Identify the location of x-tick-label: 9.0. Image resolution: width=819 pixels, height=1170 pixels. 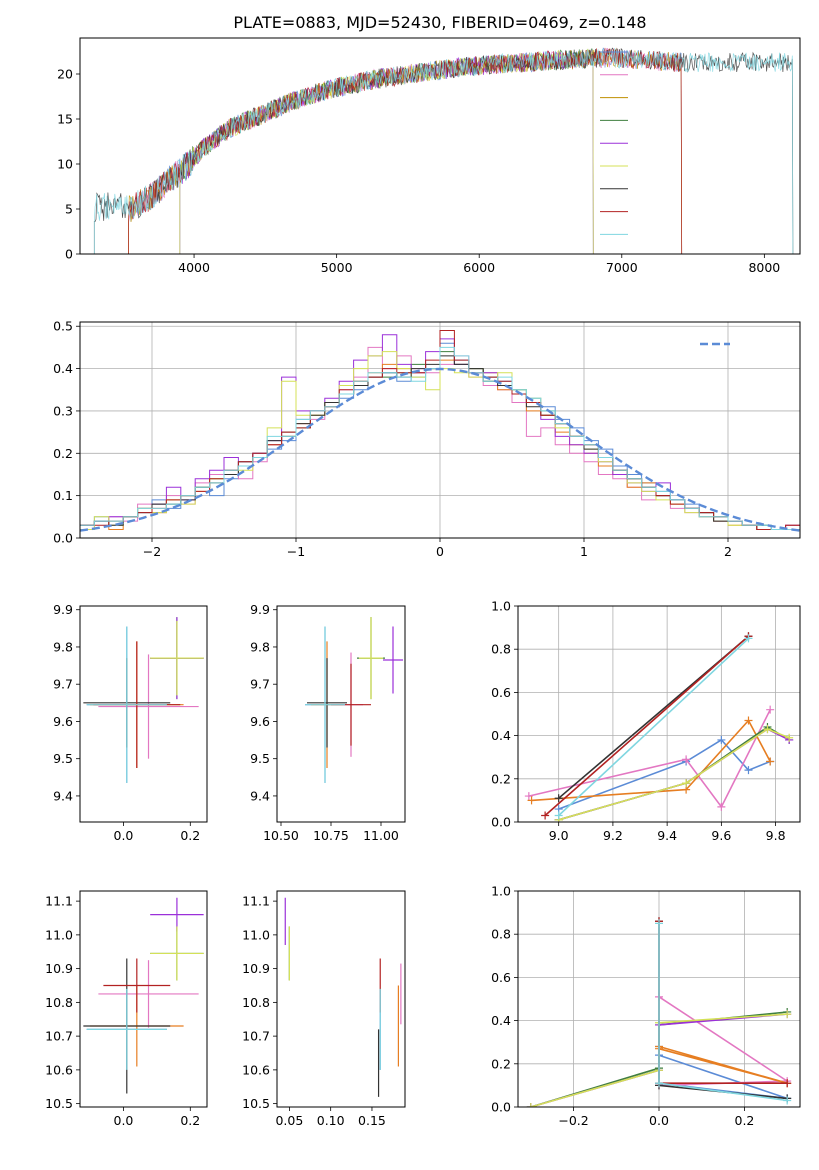
(559, 835).